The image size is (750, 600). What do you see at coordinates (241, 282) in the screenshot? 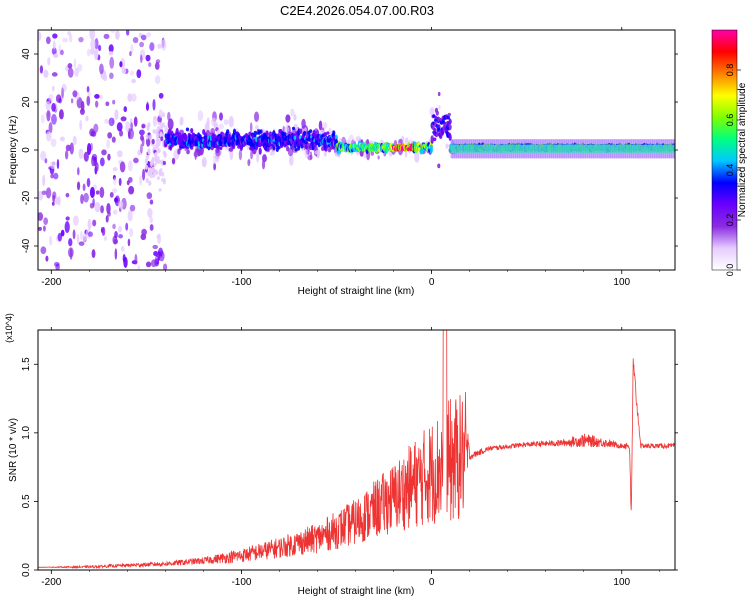
I see `x-tick-label: -100` at bounding box center [241, 282].